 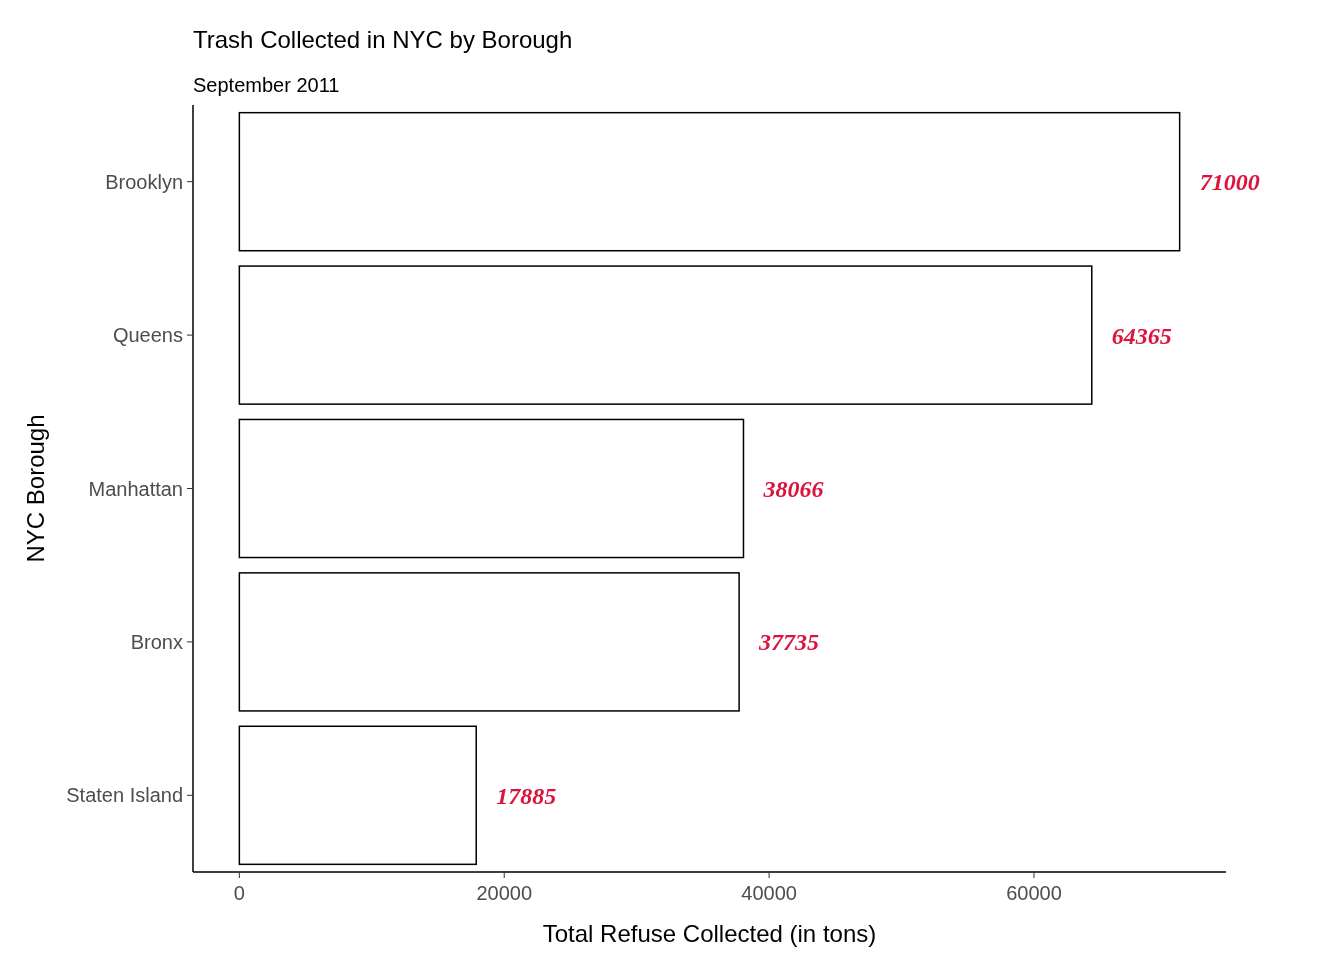 What do you see at coordinates (793, 488) in the screenshot?
I see `data-label: 38066` at bounding box center [793, 488].